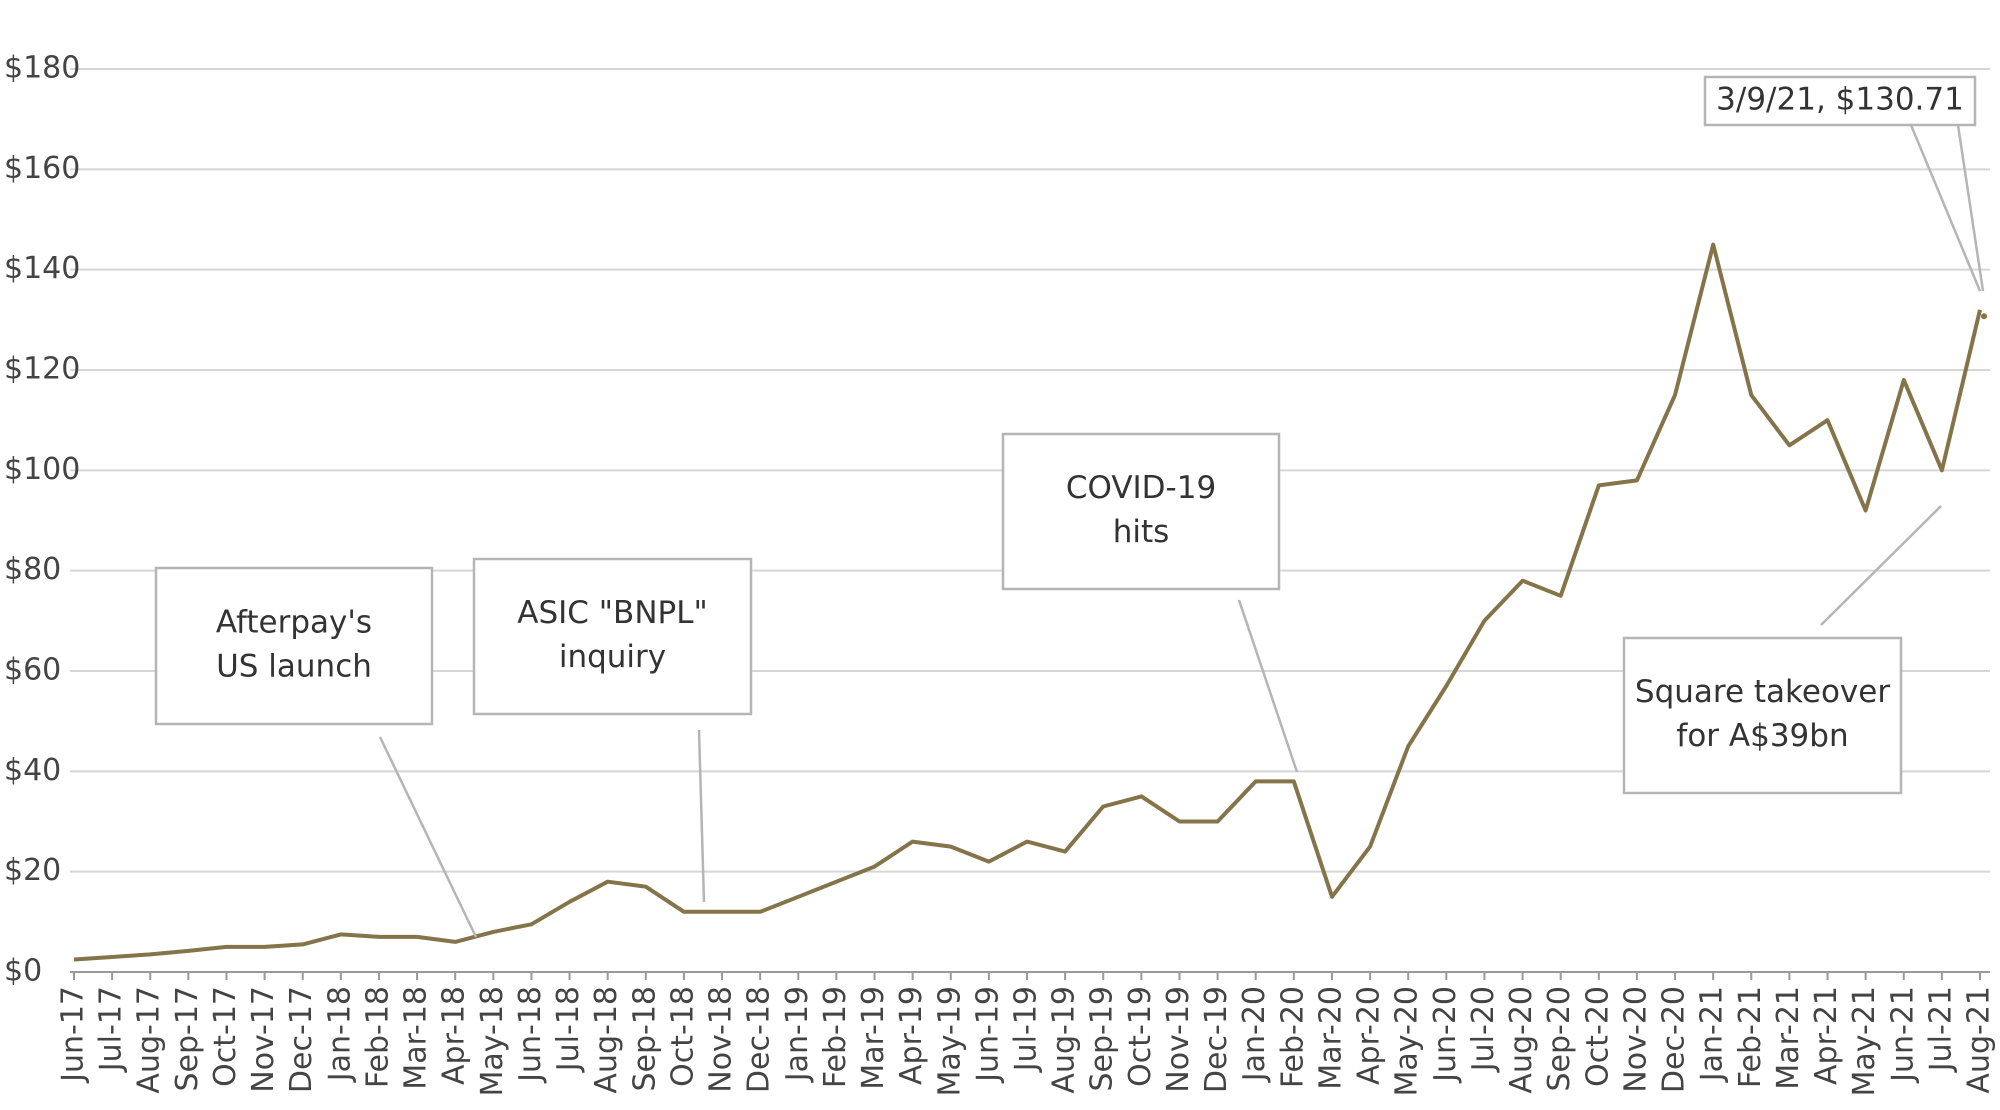  Describe the element at coordinates (568, 1029) in the screenshot. I see `x-tick-label: Jul-18` at that location.